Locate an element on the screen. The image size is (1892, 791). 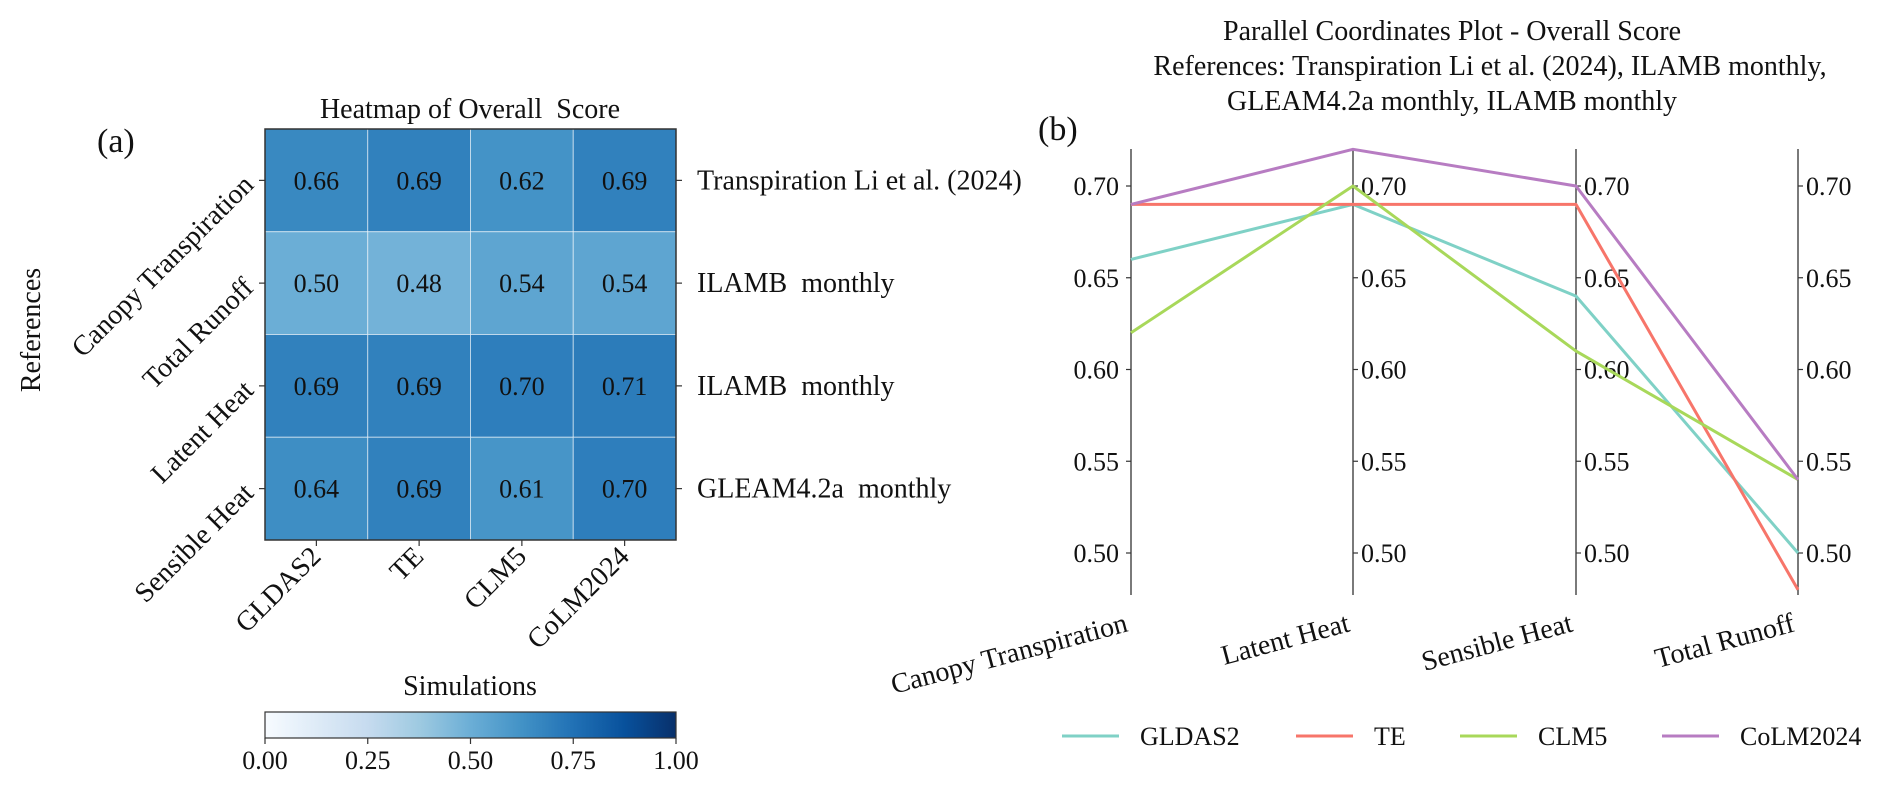
colorbar-ticks: 0.00 0.25 0.50 0.75 1.00 is located at coordinates (470, 756).